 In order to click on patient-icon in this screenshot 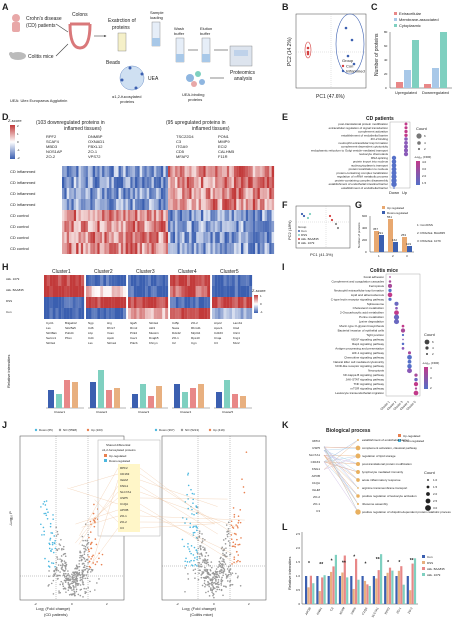, I will do `click(16, 23)`.